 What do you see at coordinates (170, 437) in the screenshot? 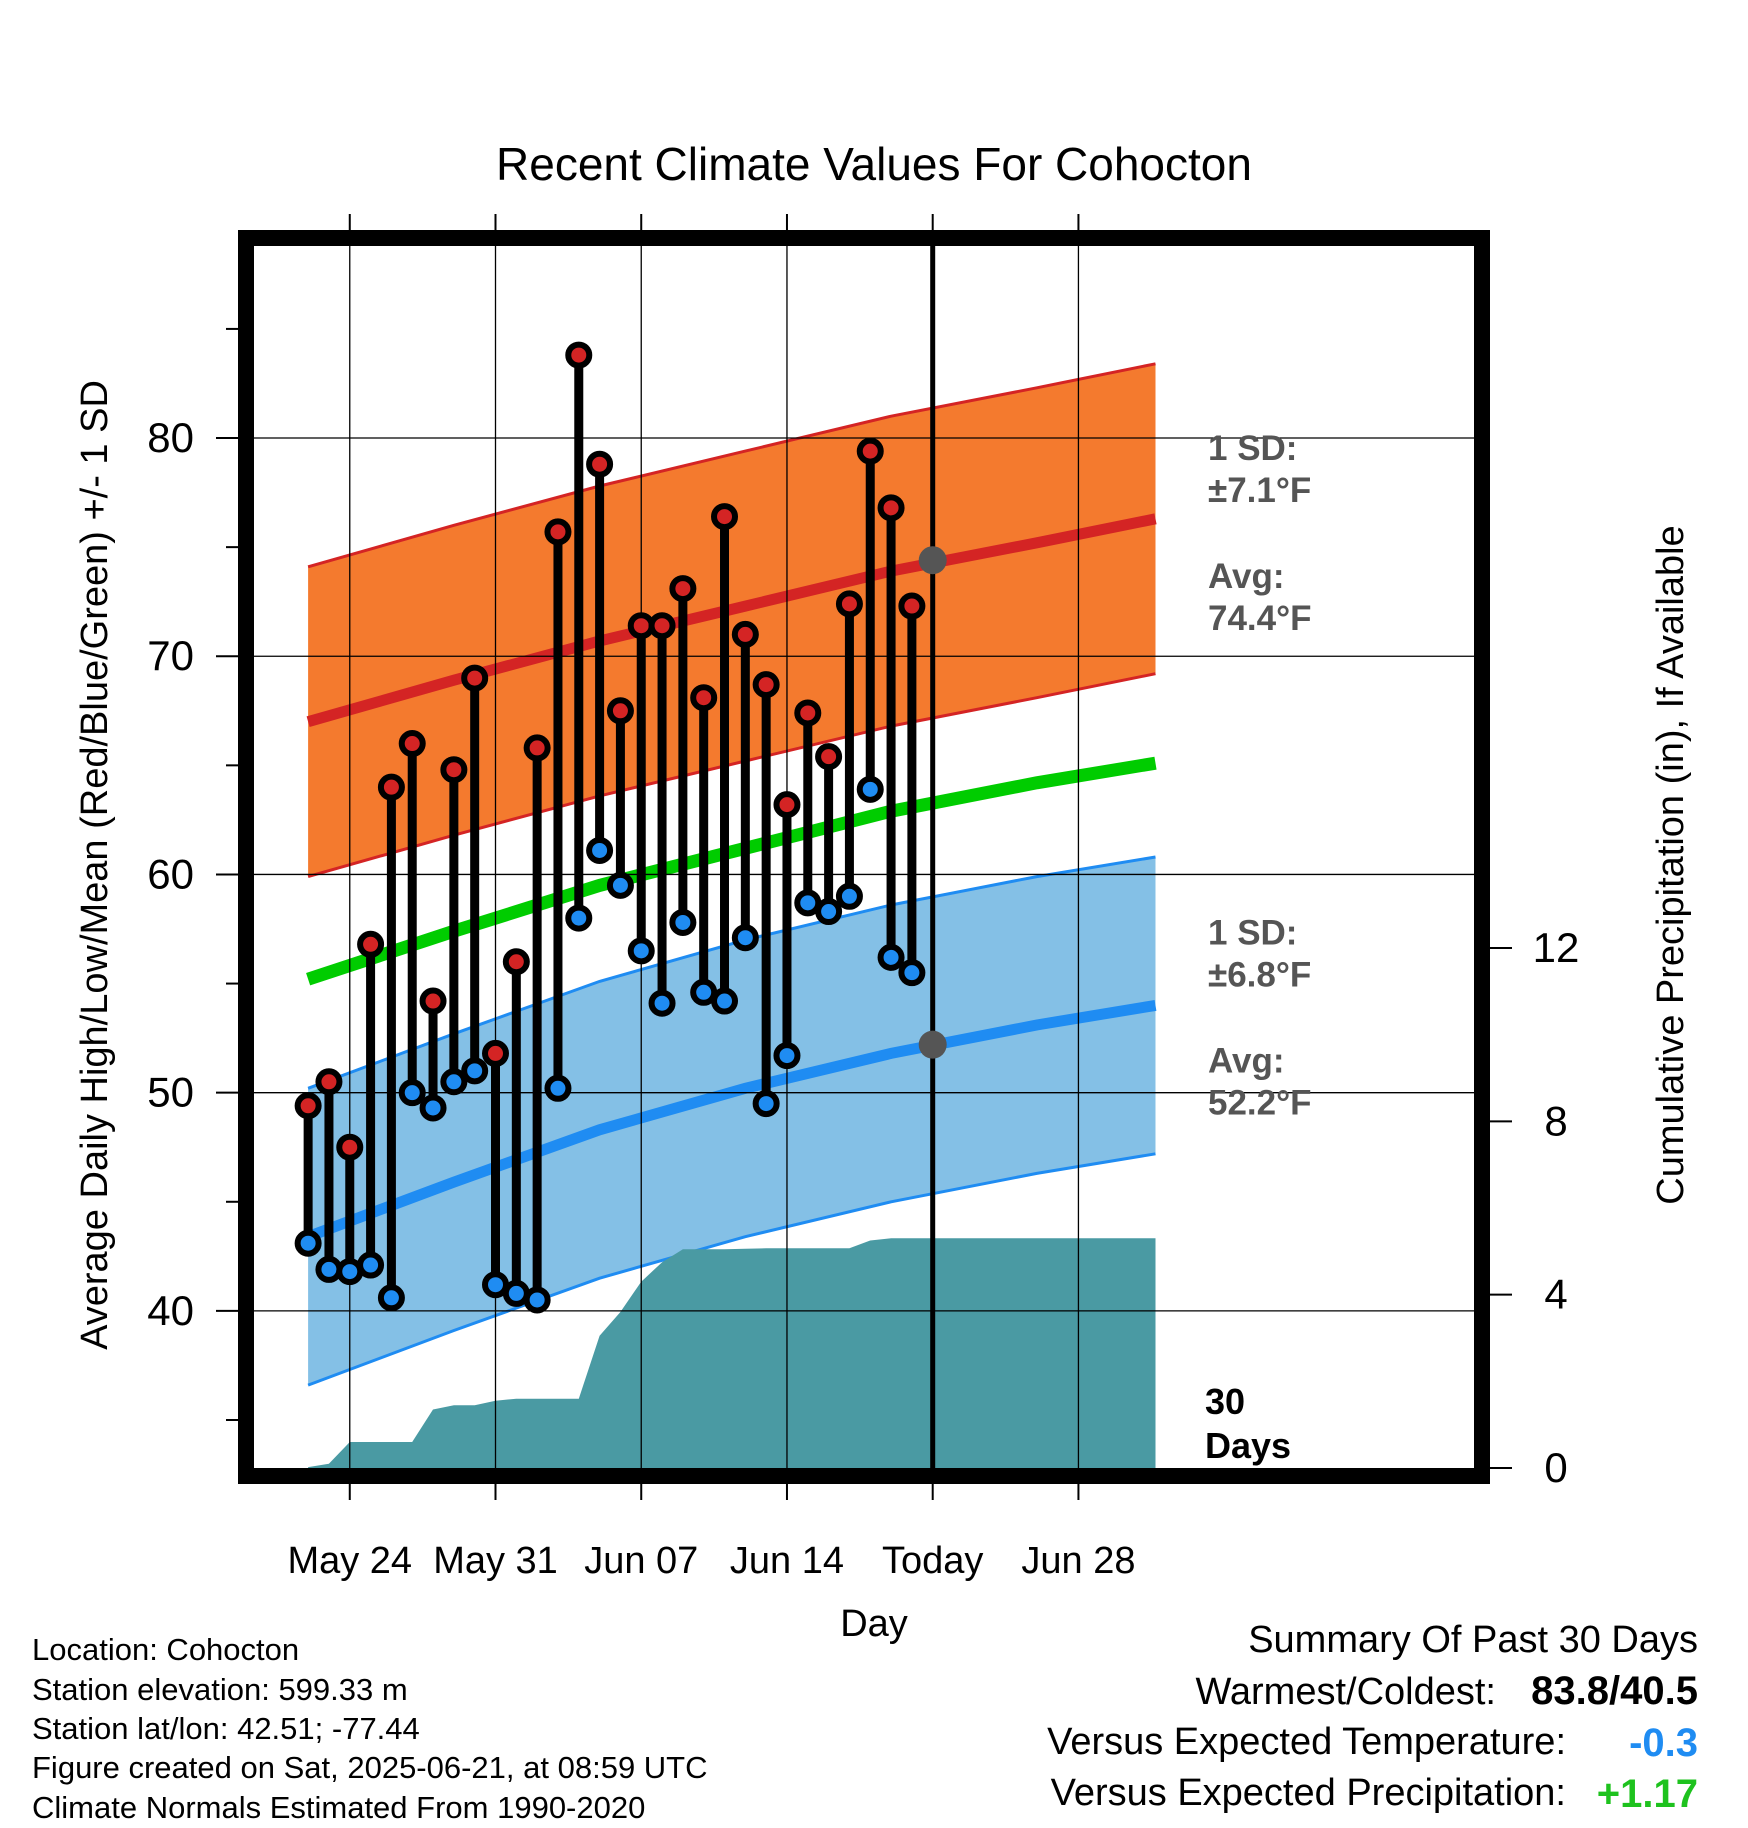
I see `y-tick-label: 80` at bounding box center [170, 437].